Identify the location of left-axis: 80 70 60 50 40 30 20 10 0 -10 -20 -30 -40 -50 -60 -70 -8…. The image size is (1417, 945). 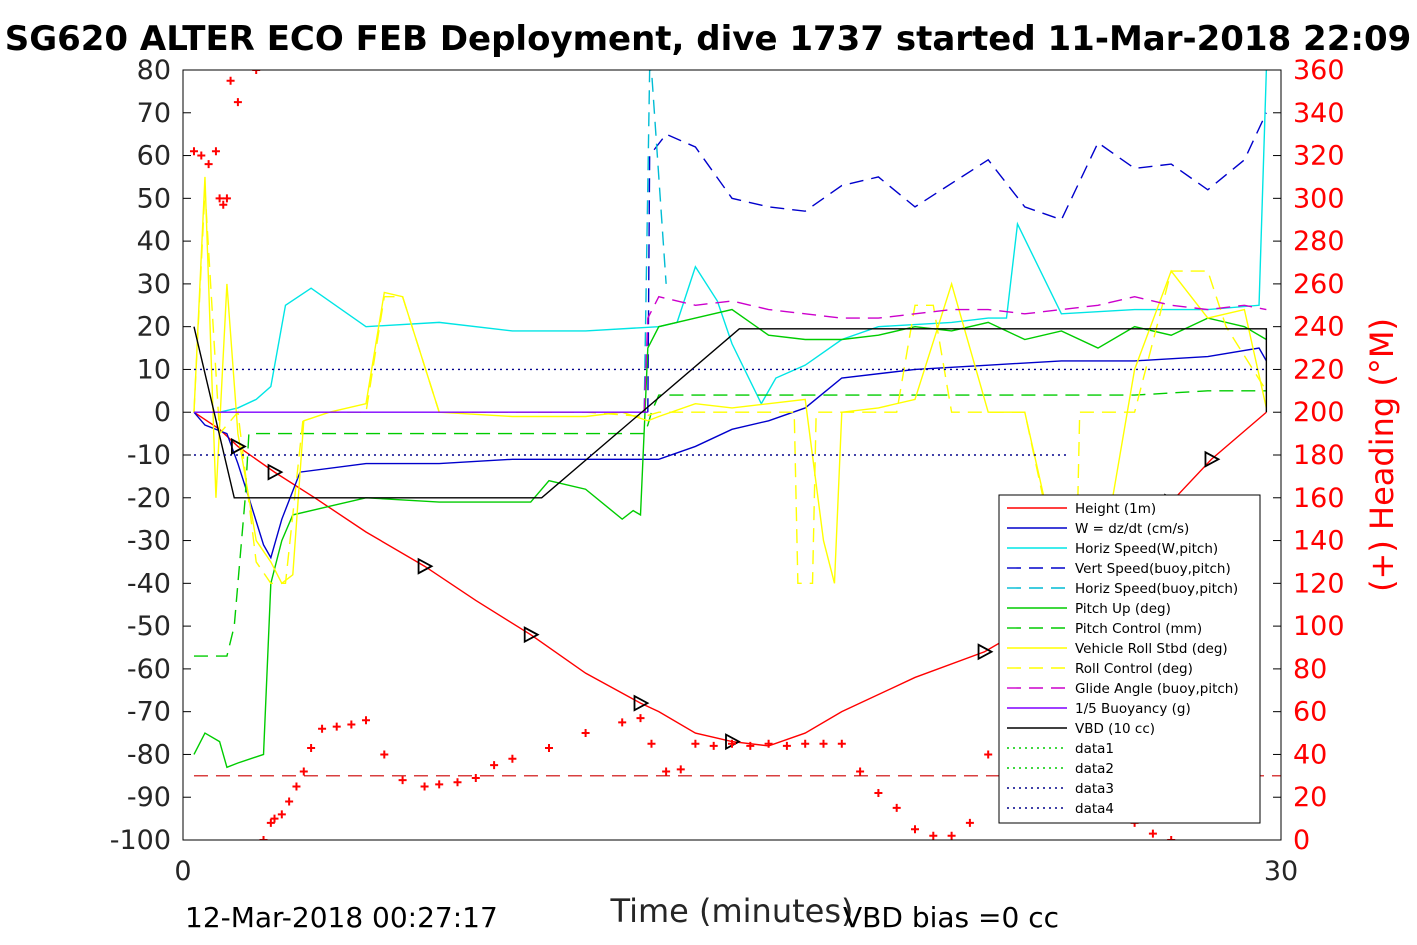
(150, 455).